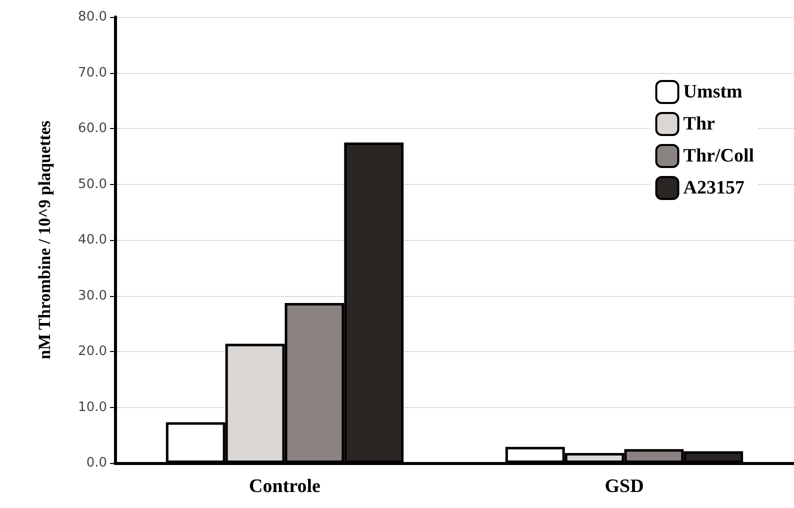 The image size is (794, 508). I want to click on y-tick-label: 30.0, so click(92, 296).